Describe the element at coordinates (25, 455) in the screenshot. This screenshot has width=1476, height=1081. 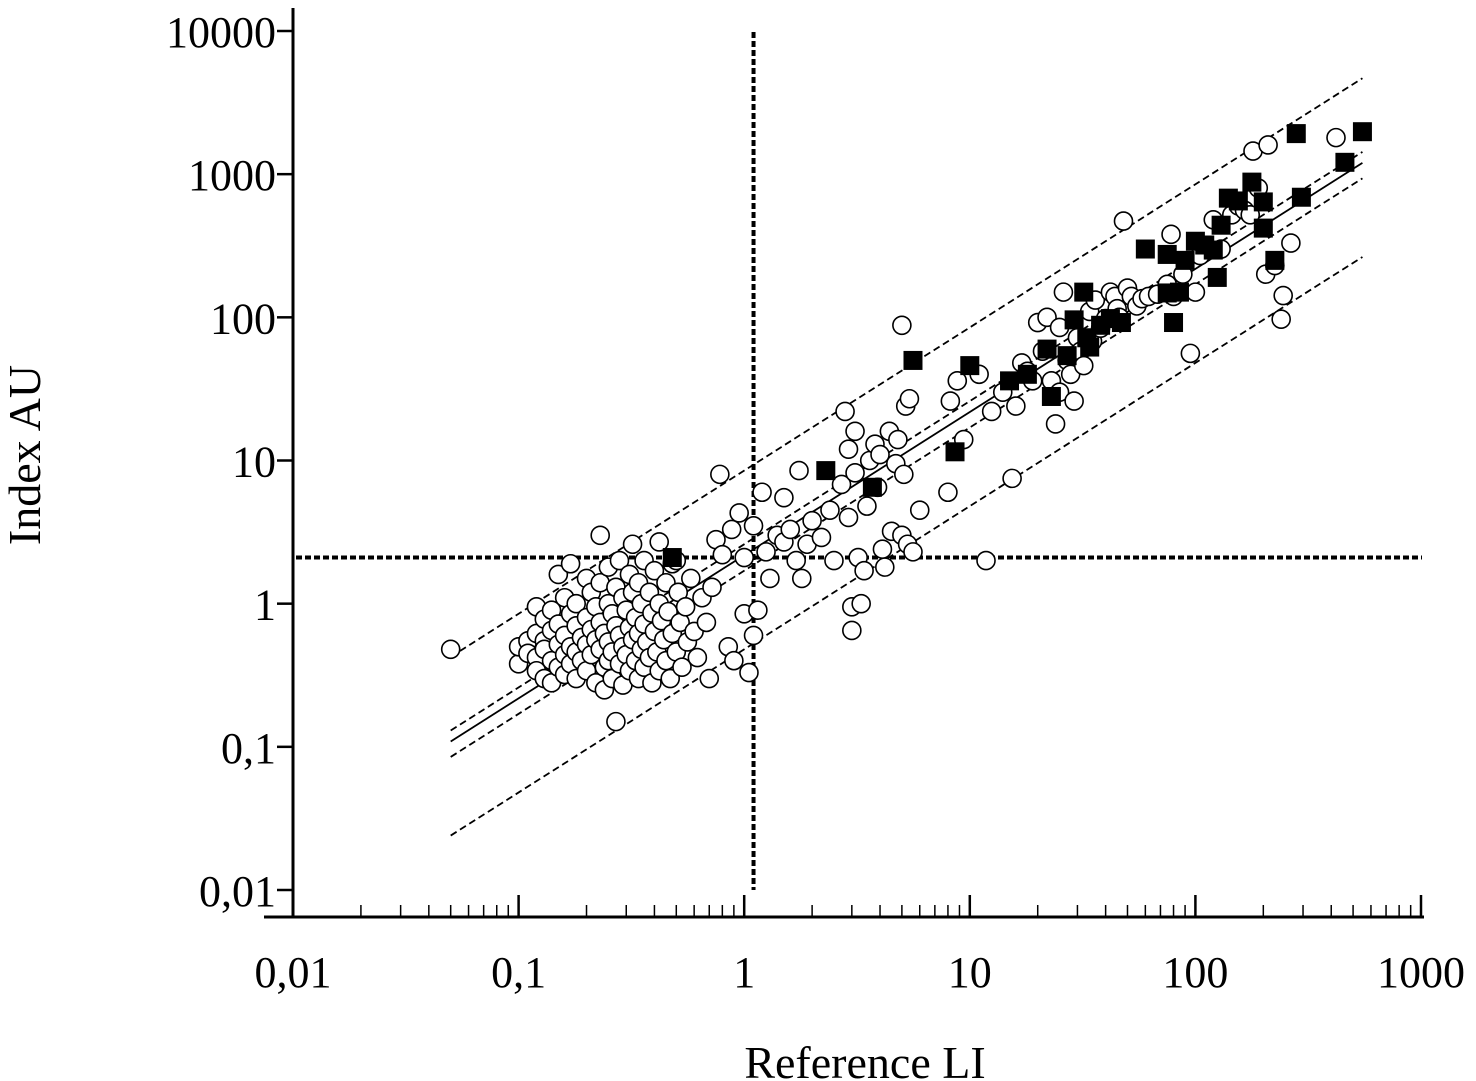
I see `y-axis-title: Index AU` at that location.